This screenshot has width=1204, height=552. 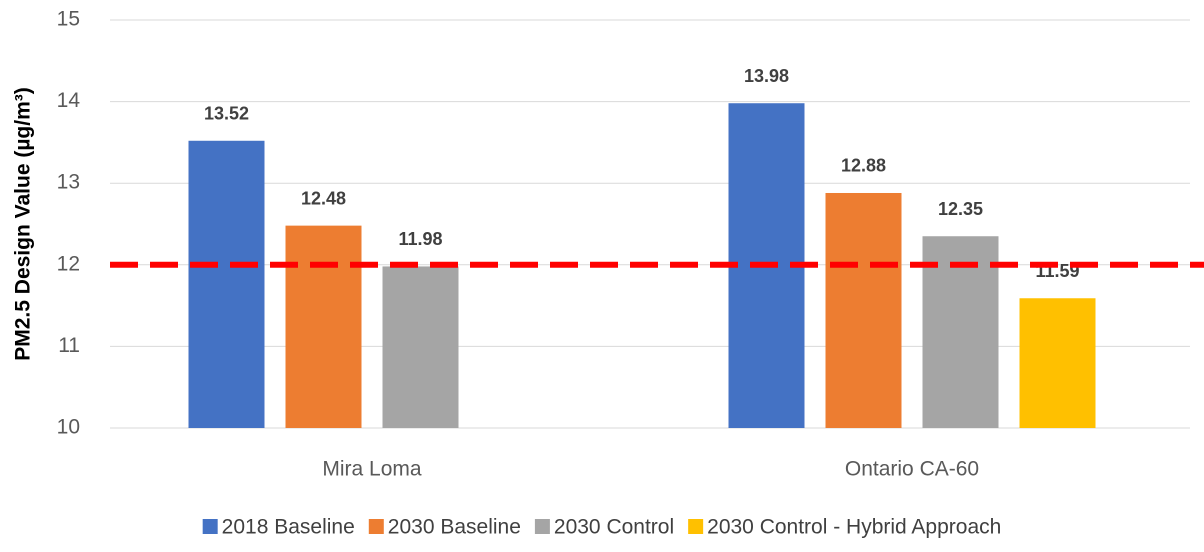 I want to click on y-tick-label: 11, so click(x=69, y=345).